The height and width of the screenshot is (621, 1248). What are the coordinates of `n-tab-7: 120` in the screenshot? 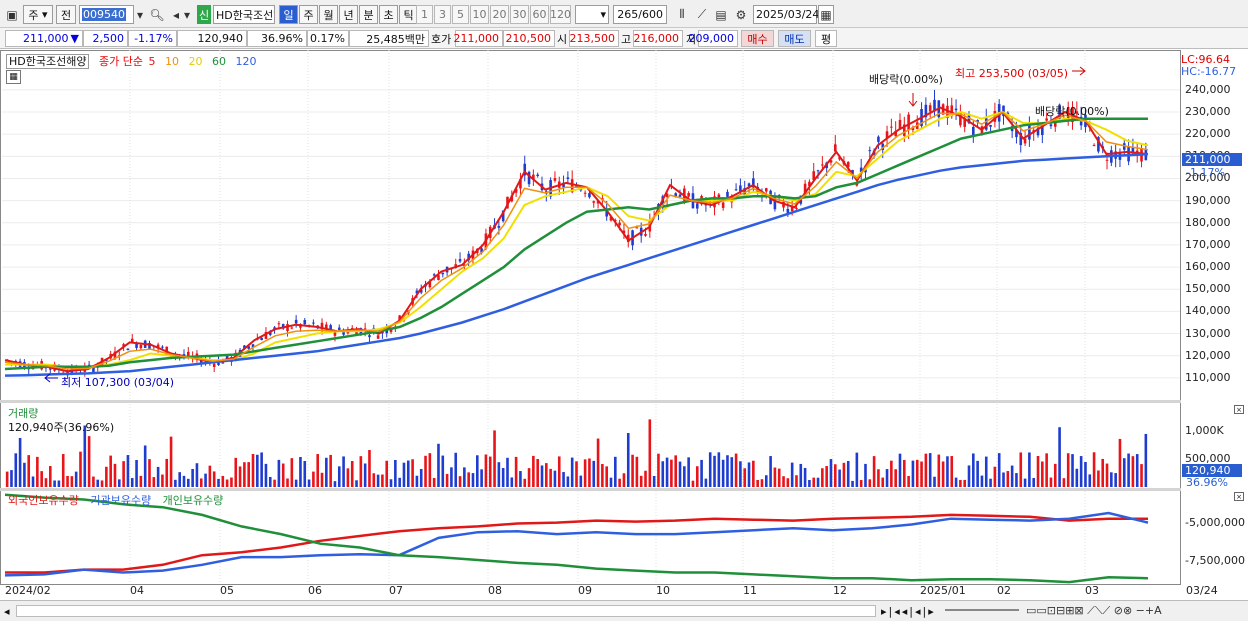 It's located at (560, 14).